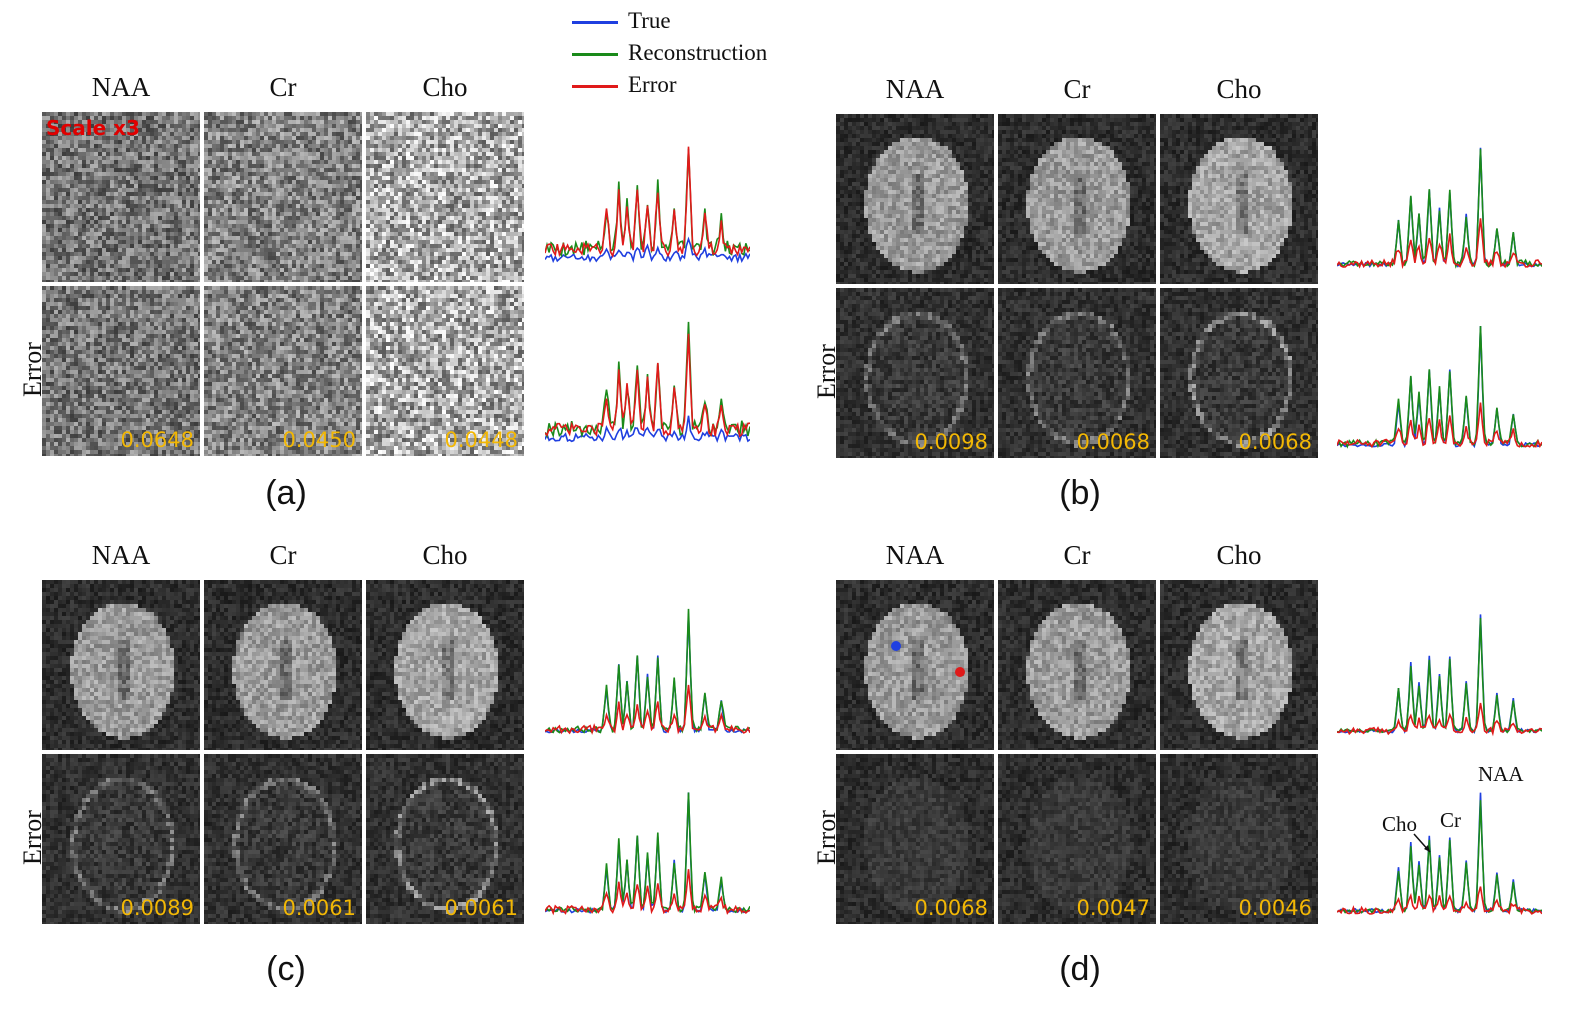 The height and width of the screenshot is (1028, 1584). I want to click on arrow-icon, so click(1422, 843).